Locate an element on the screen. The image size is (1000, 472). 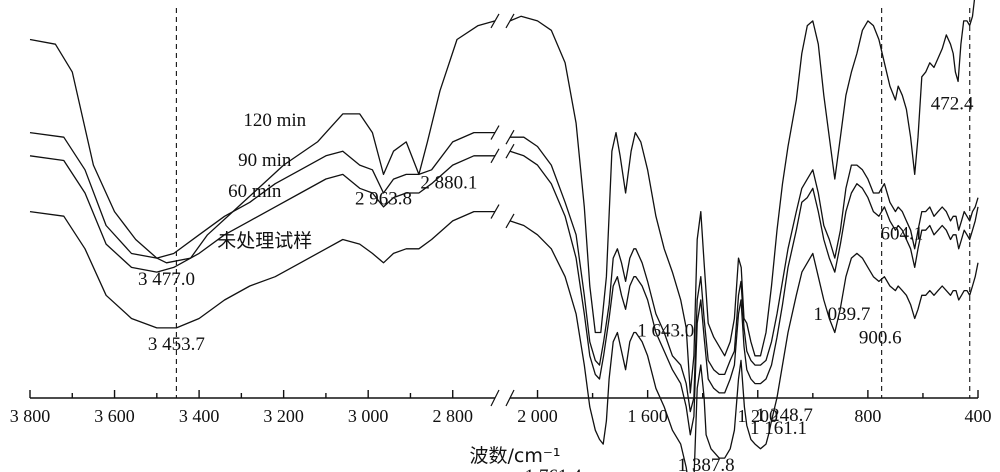
series-break-mark-0-a is located at coordinates (495, 21).